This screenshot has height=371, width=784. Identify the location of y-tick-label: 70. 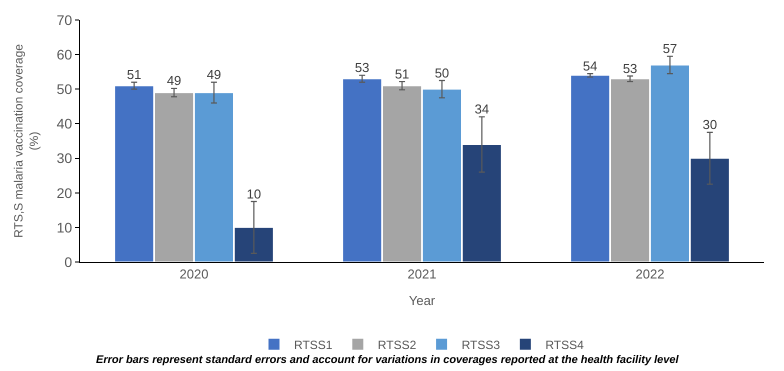
(64, 20).